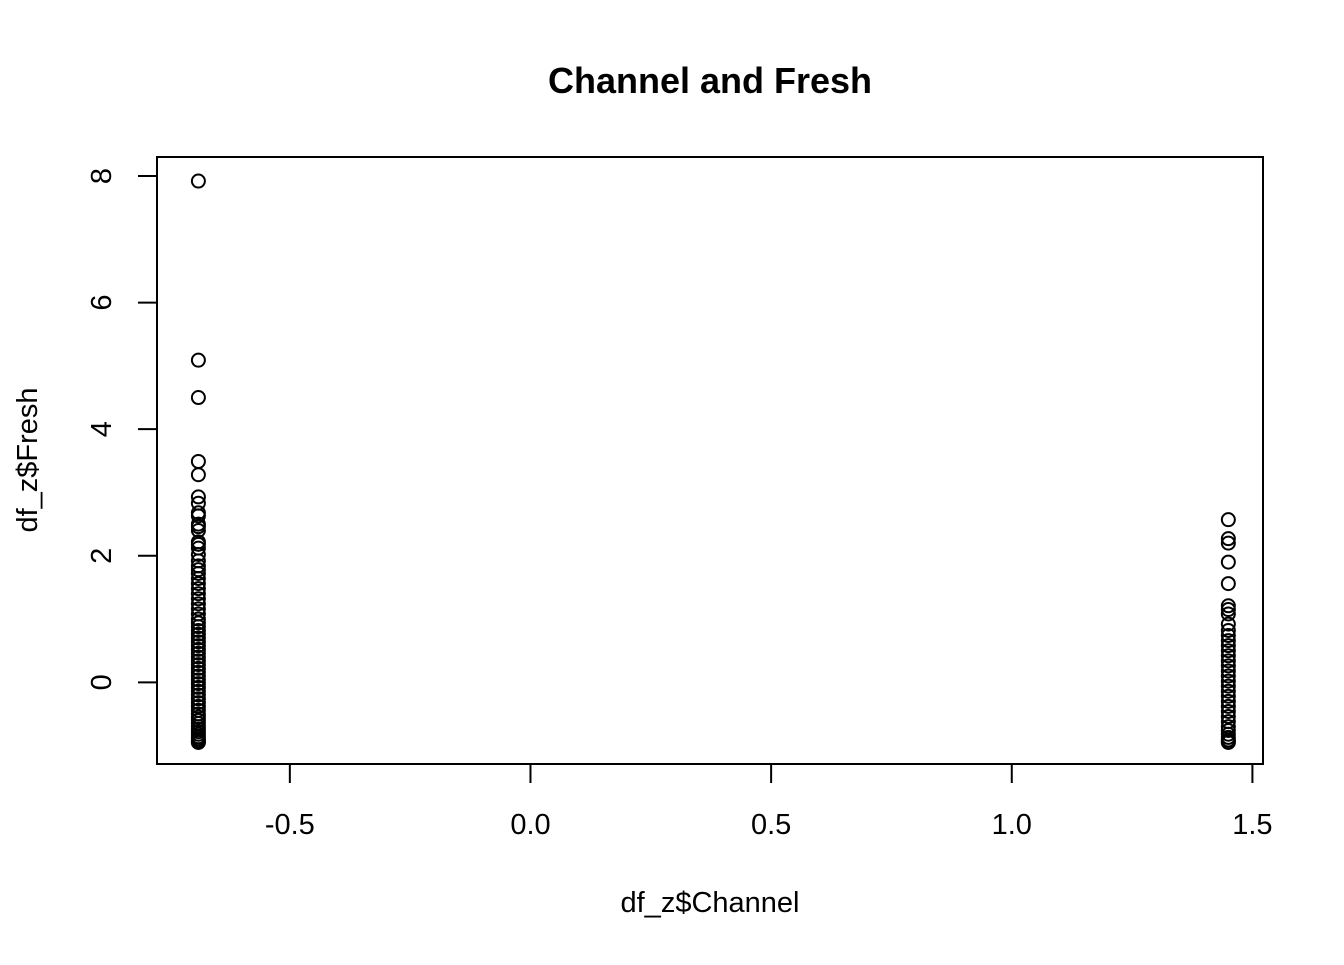 The width and height of the screenshot is (1344, 965). Describe the element at coordinates (290, 825) in the screenshot. I see `x-tick-label: -0.5` at that location.